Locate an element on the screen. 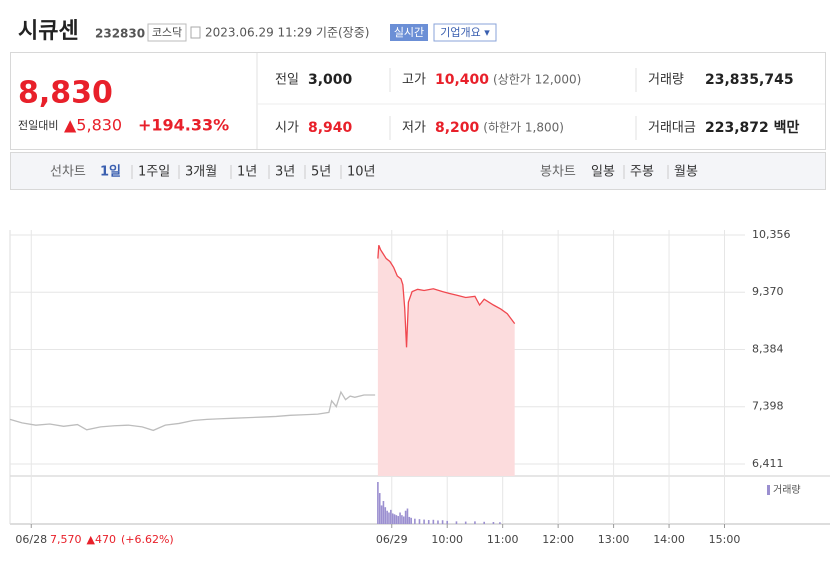  x-tick-label: 15:00 is located at coordinates (725, 539).